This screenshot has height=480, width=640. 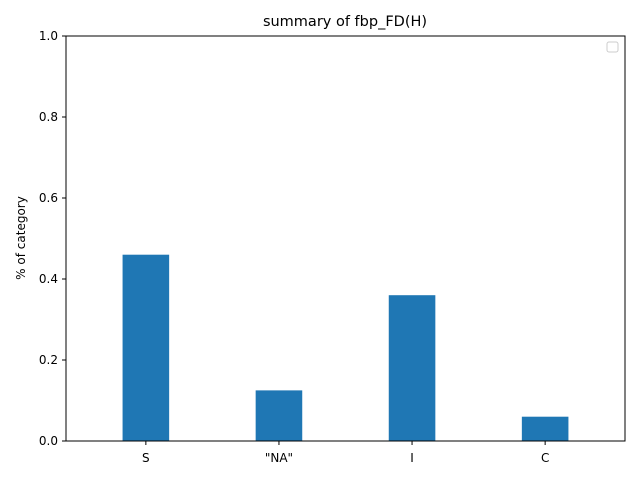 I want to click on x-tick-label: "NA", so click(x=279, y=458).